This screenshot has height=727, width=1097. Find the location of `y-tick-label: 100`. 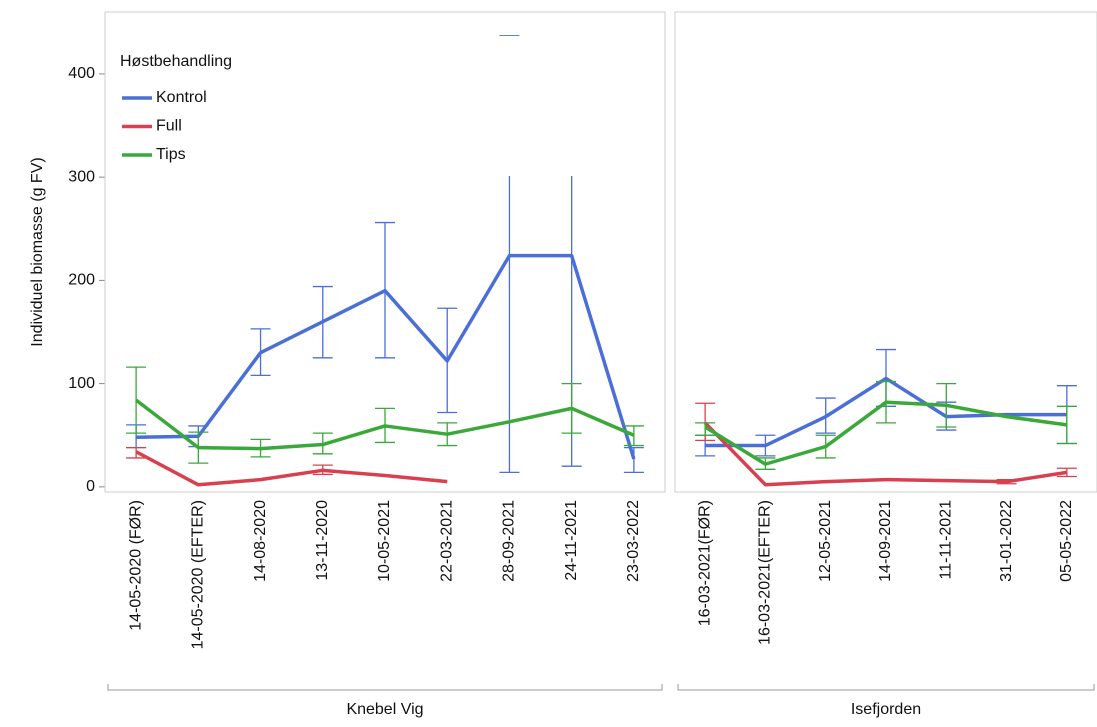

y-tick-label: 100 is located at coordinates (81, 383).